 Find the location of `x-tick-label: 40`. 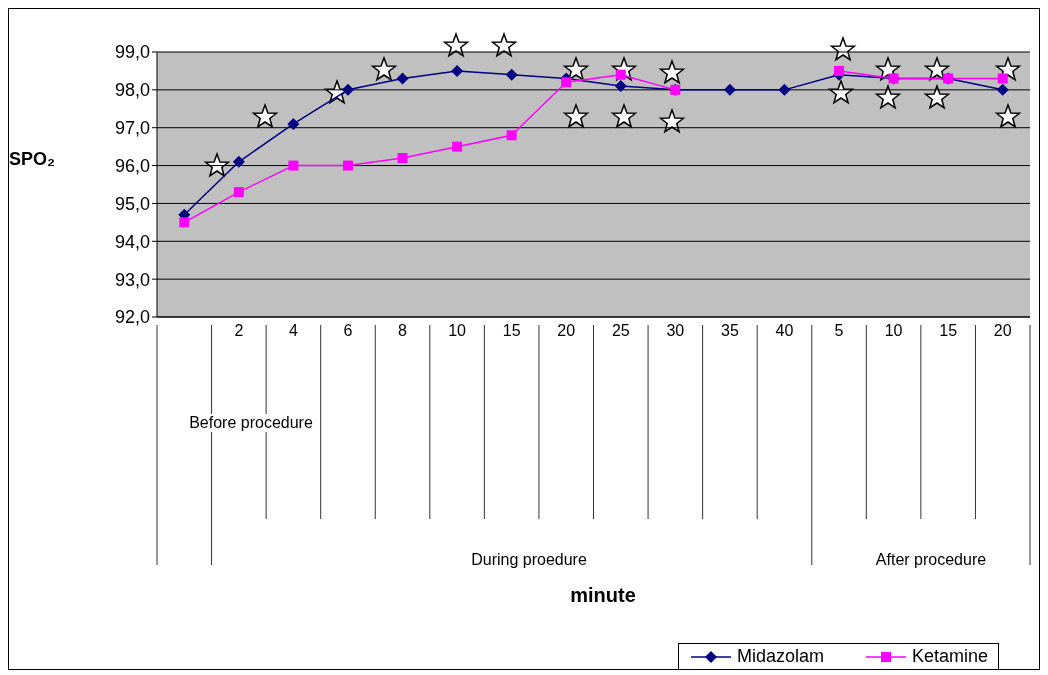

x-tick-label: 40 is located at coordinates (784, 331).